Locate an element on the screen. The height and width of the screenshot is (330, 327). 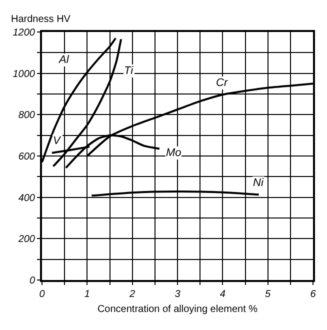
y-tick-label: 1000 is located at coordinates (24, 74).